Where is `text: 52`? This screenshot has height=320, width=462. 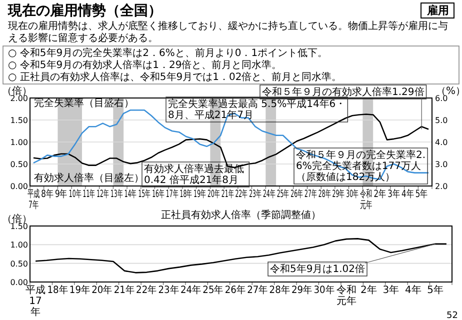 text: 52 is located at coordinates (452, 315).